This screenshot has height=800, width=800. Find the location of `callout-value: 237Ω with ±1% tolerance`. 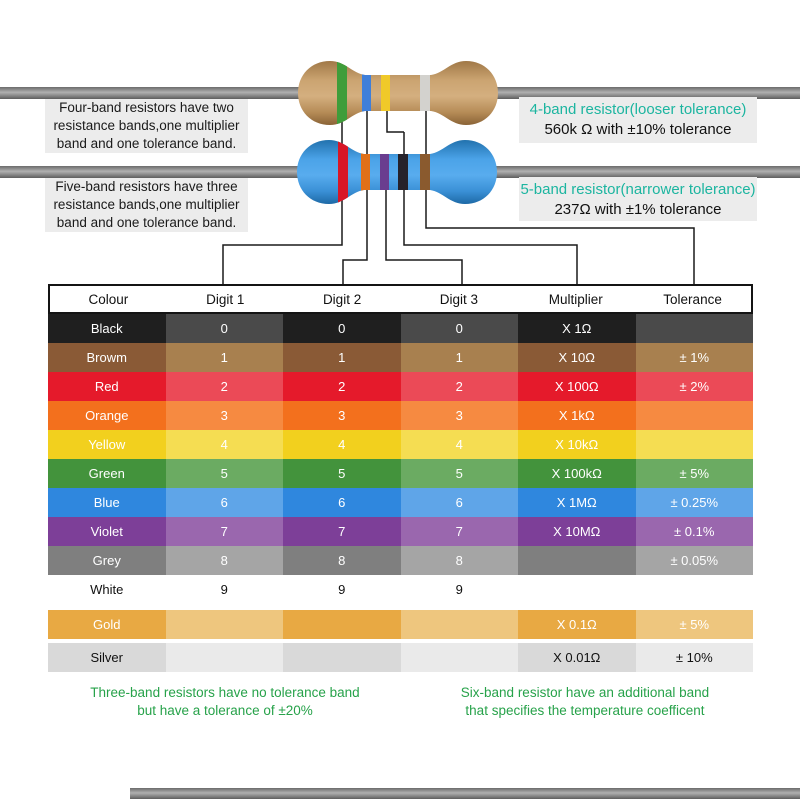

callout-value: 237Ω with ±1% tolerance is located at coordinates (638, 209).